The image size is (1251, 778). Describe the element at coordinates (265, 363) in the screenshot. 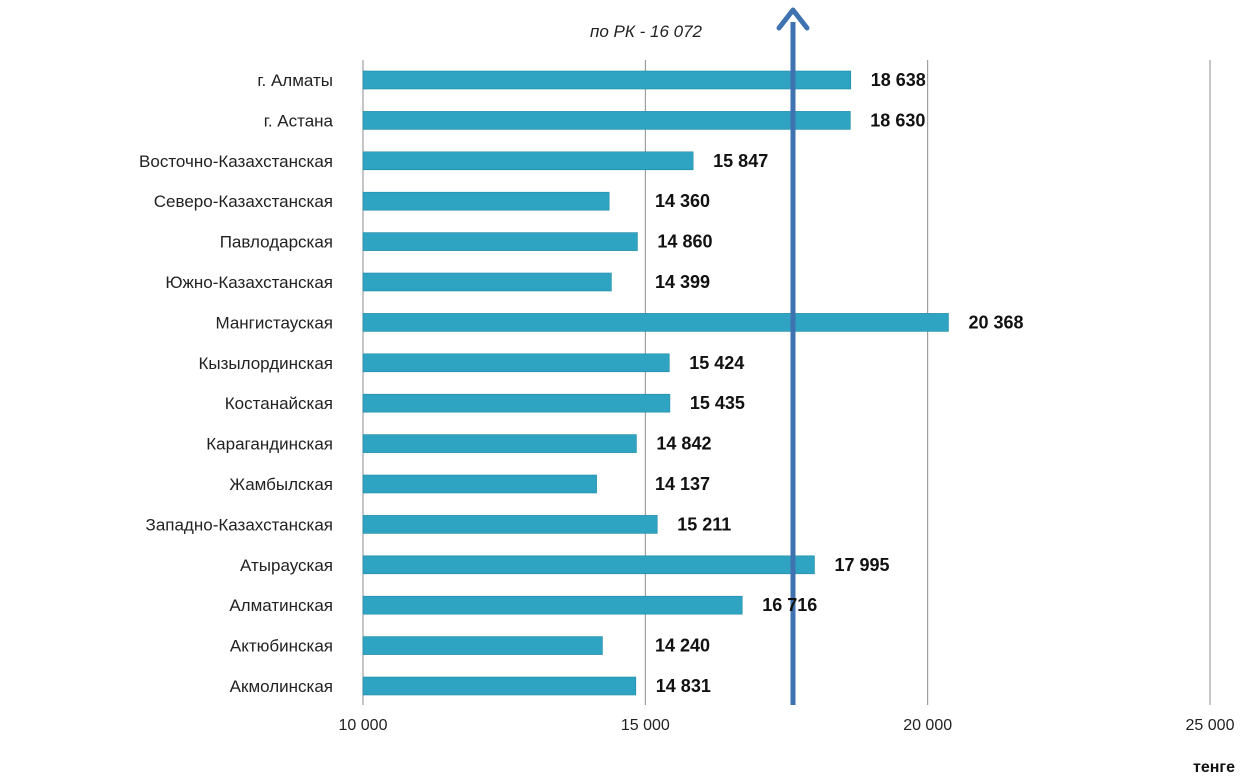

I see `category-label: Кызылординская` at that location.